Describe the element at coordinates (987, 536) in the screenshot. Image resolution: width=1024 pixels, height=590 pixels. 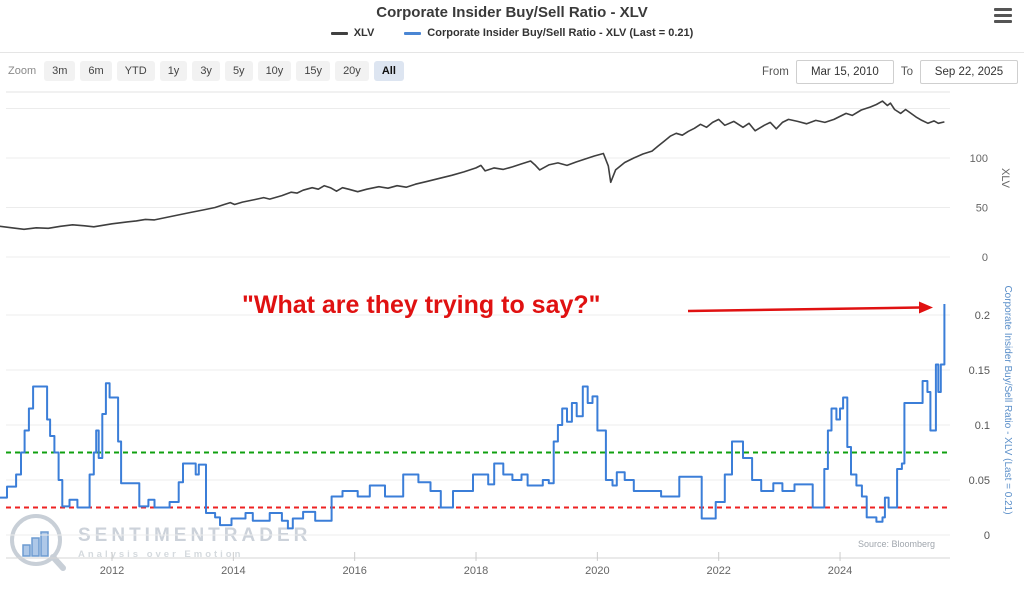
I see `y-axis-label-ratio: 0` at that location.